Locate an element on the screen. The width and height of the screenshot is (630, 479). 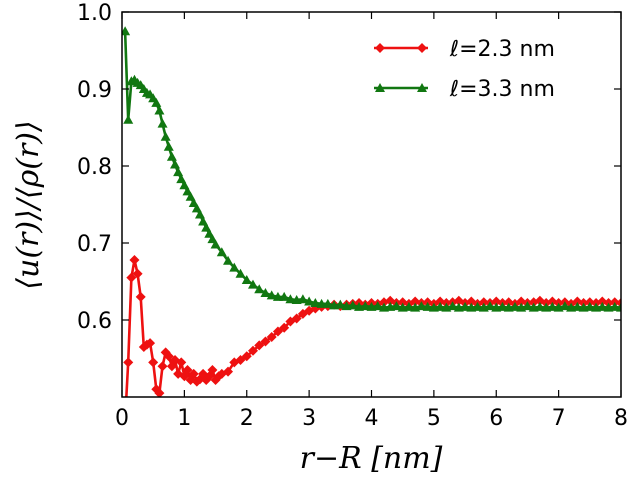
x-tick-label: 3 is located at coordinates (309, 418).